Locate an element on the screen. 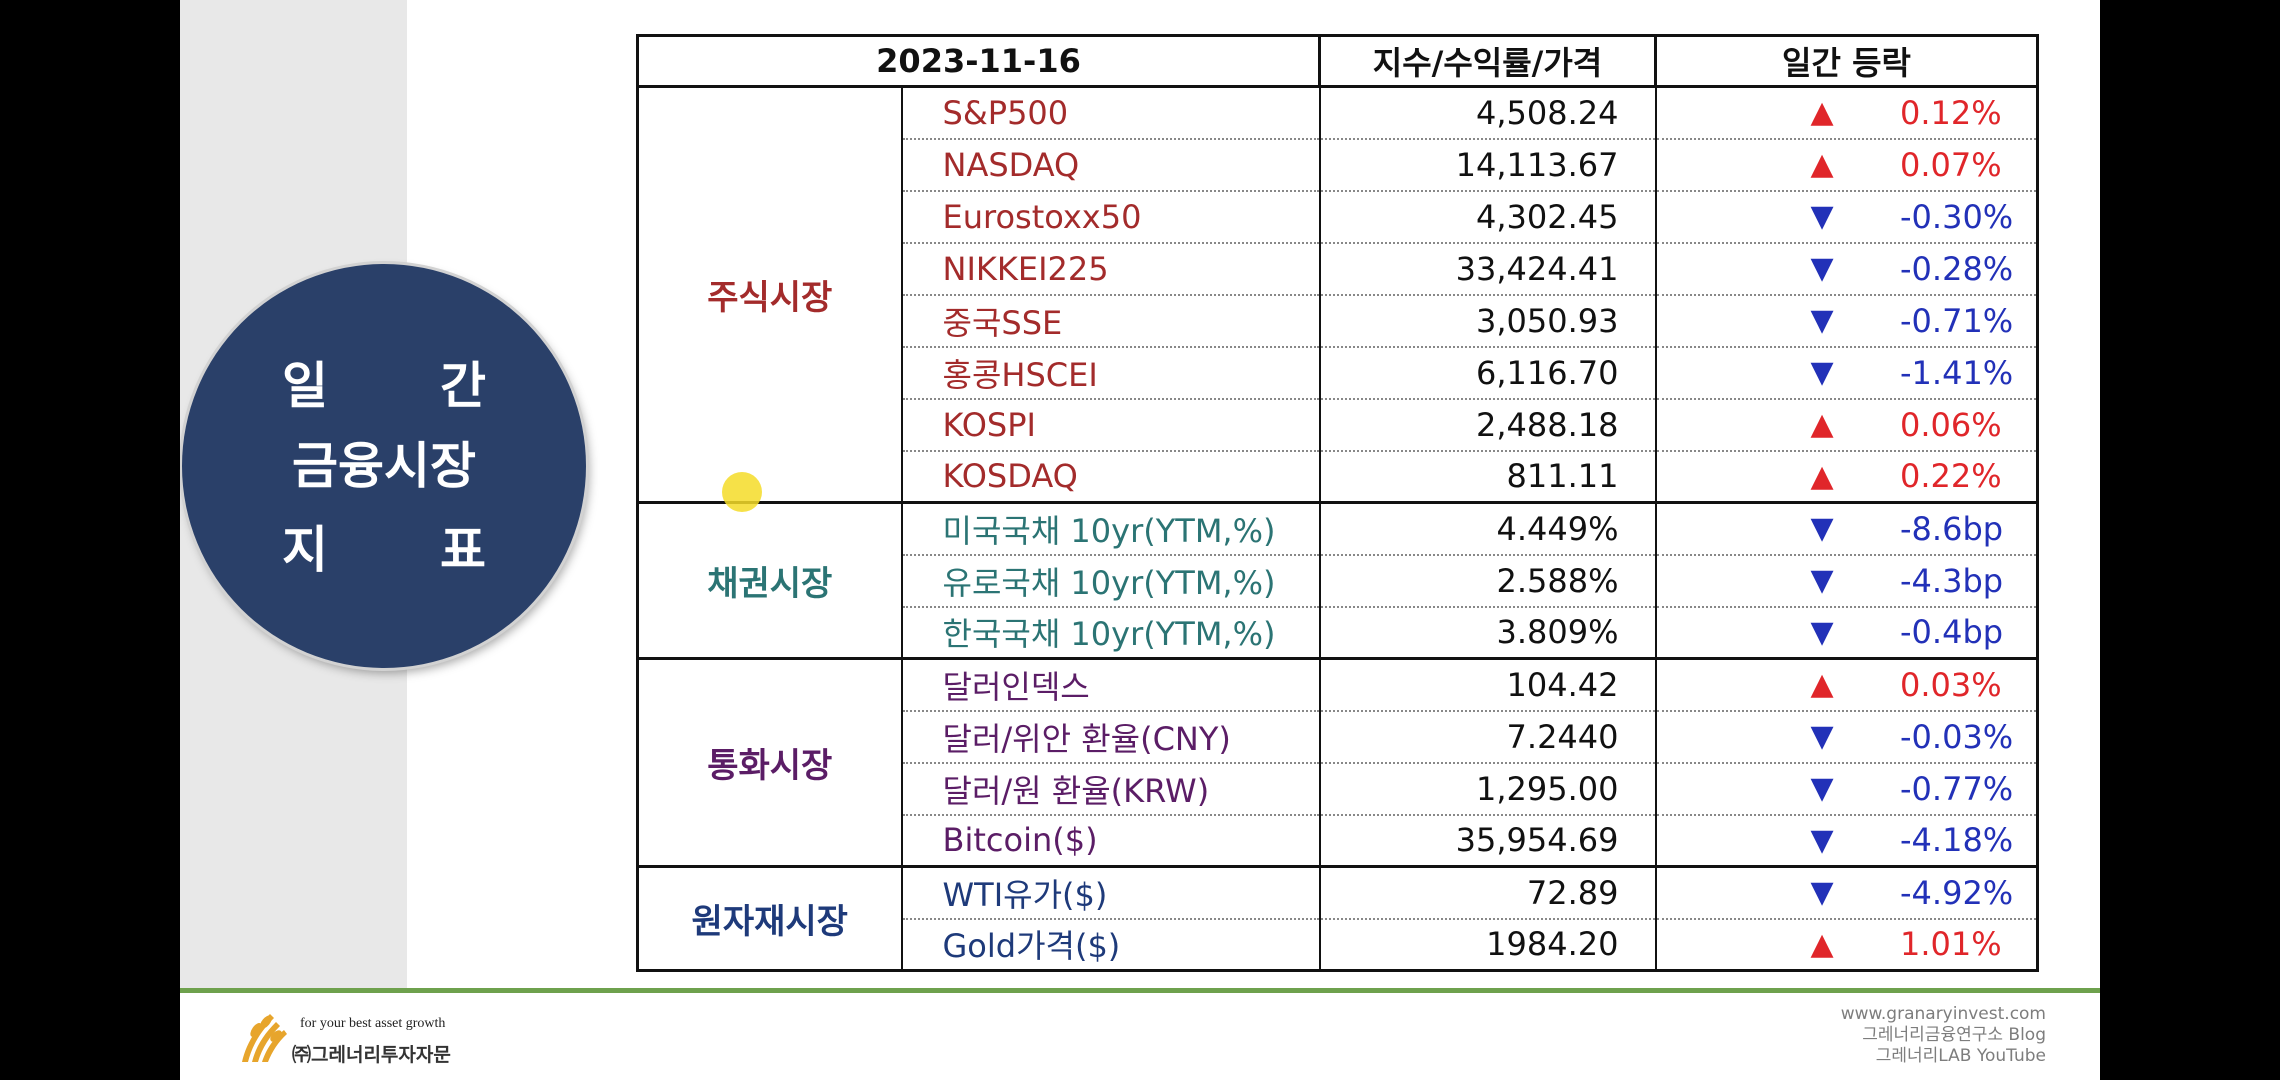 The image size is (2280, 1080). table-row: 통화시장 달러인덱스 104.42 ▲ 0.03% is located at coordinates (1337, 763).